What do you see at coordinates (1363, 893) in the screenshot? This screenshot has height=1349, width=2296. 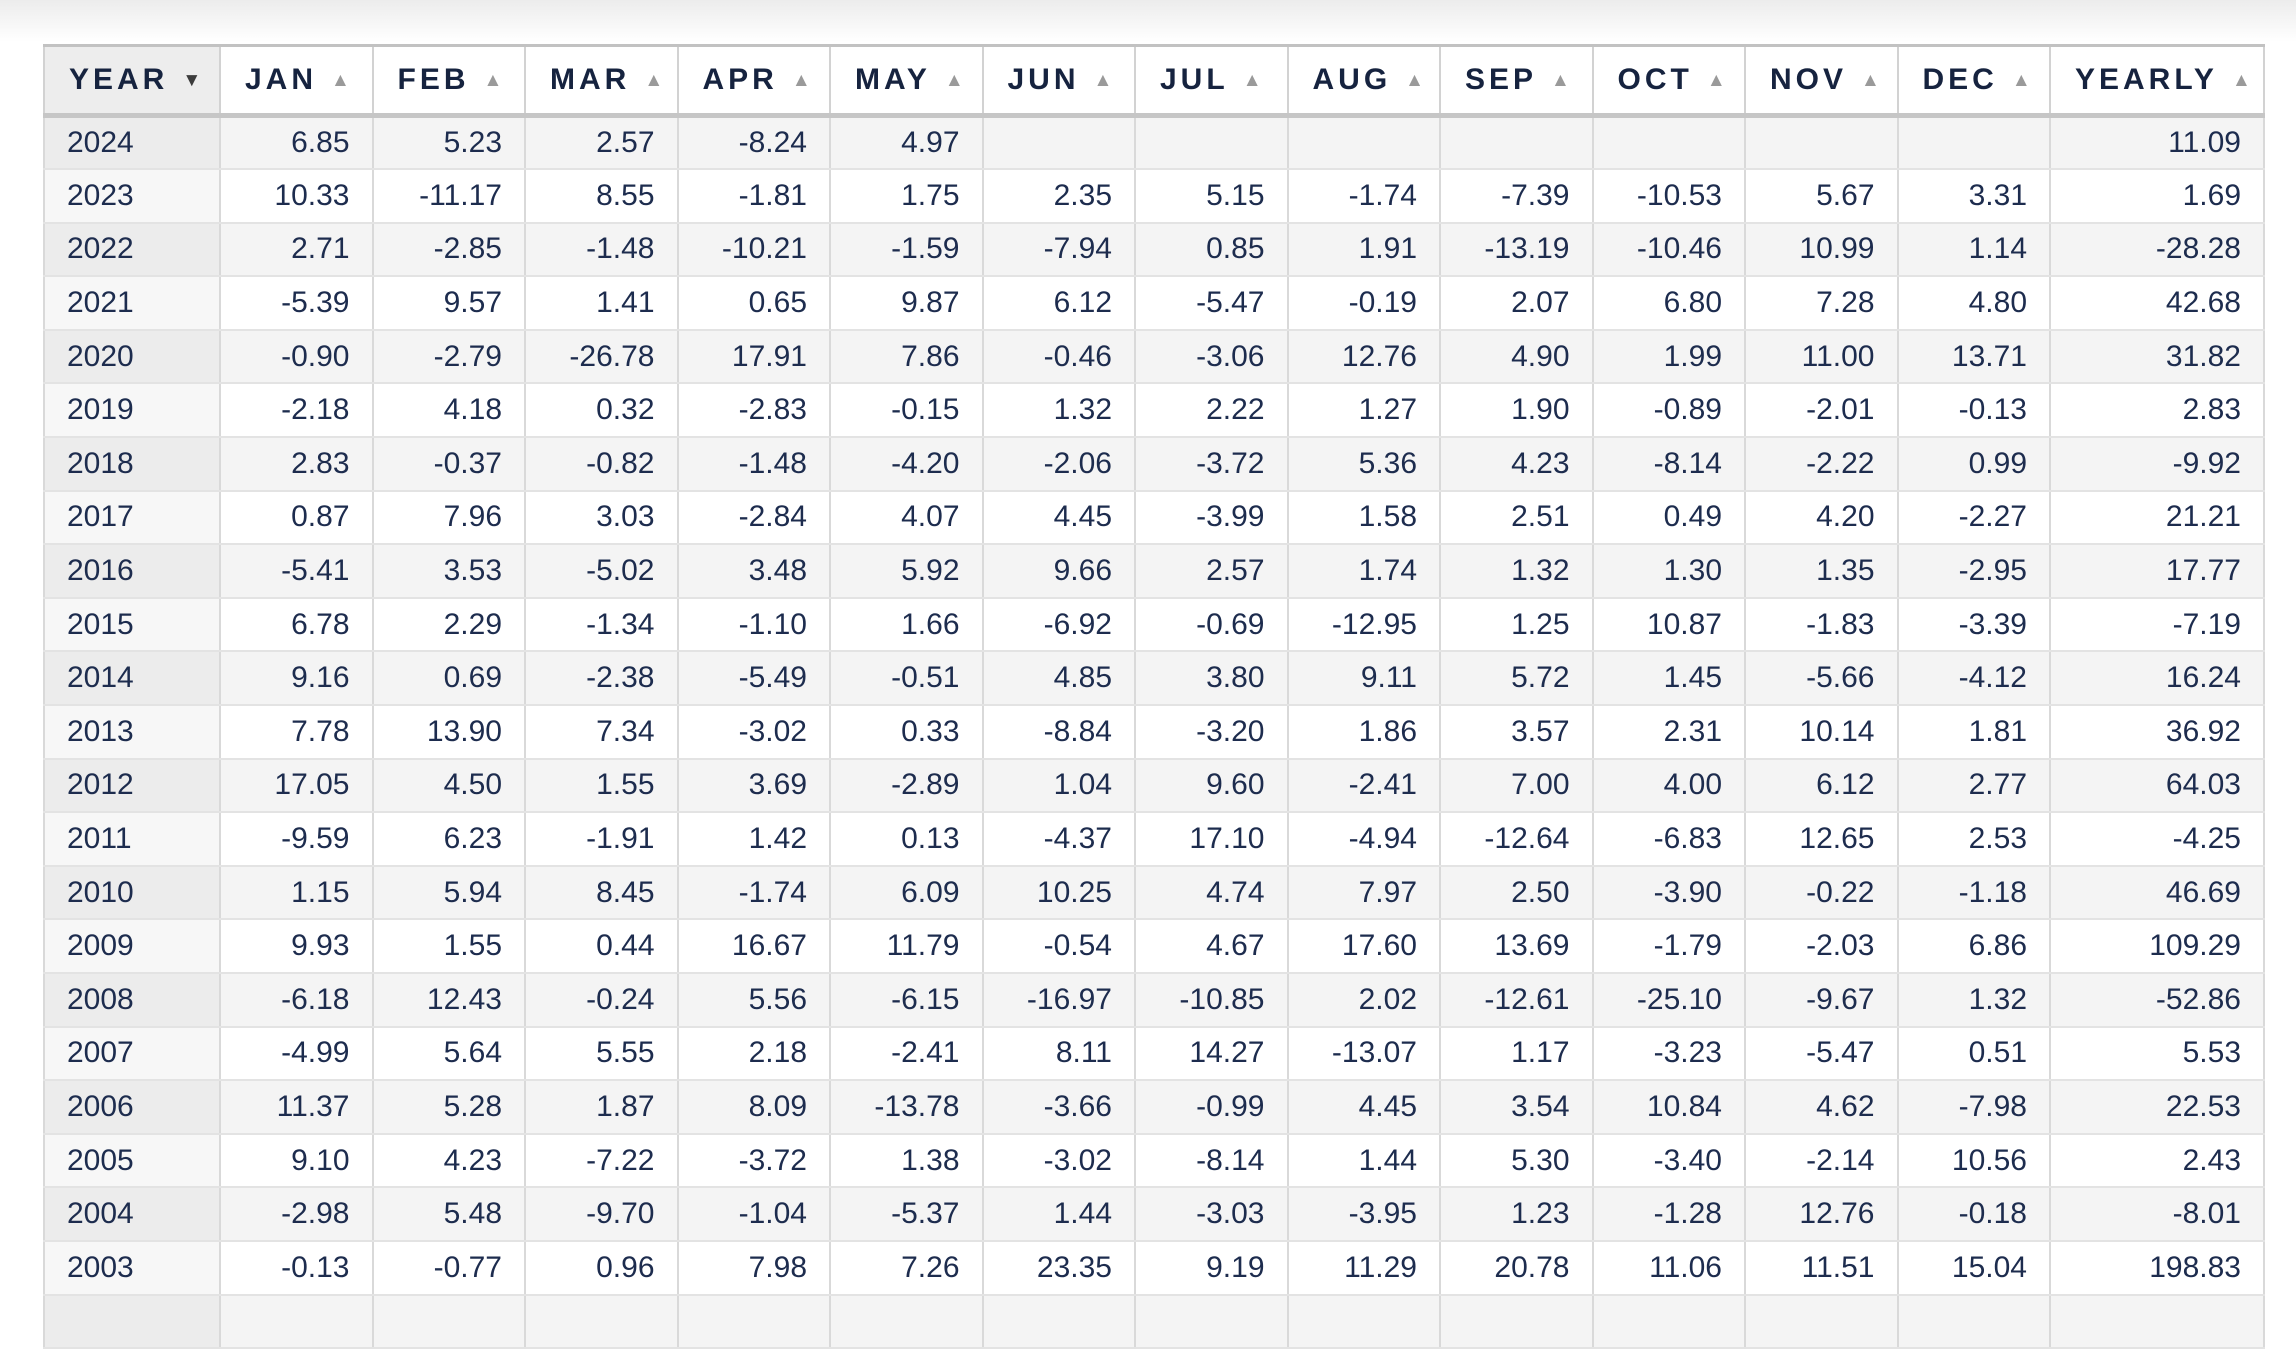 I see `monthly-return-cell: 7.97` at bounding box center [1363, 893].